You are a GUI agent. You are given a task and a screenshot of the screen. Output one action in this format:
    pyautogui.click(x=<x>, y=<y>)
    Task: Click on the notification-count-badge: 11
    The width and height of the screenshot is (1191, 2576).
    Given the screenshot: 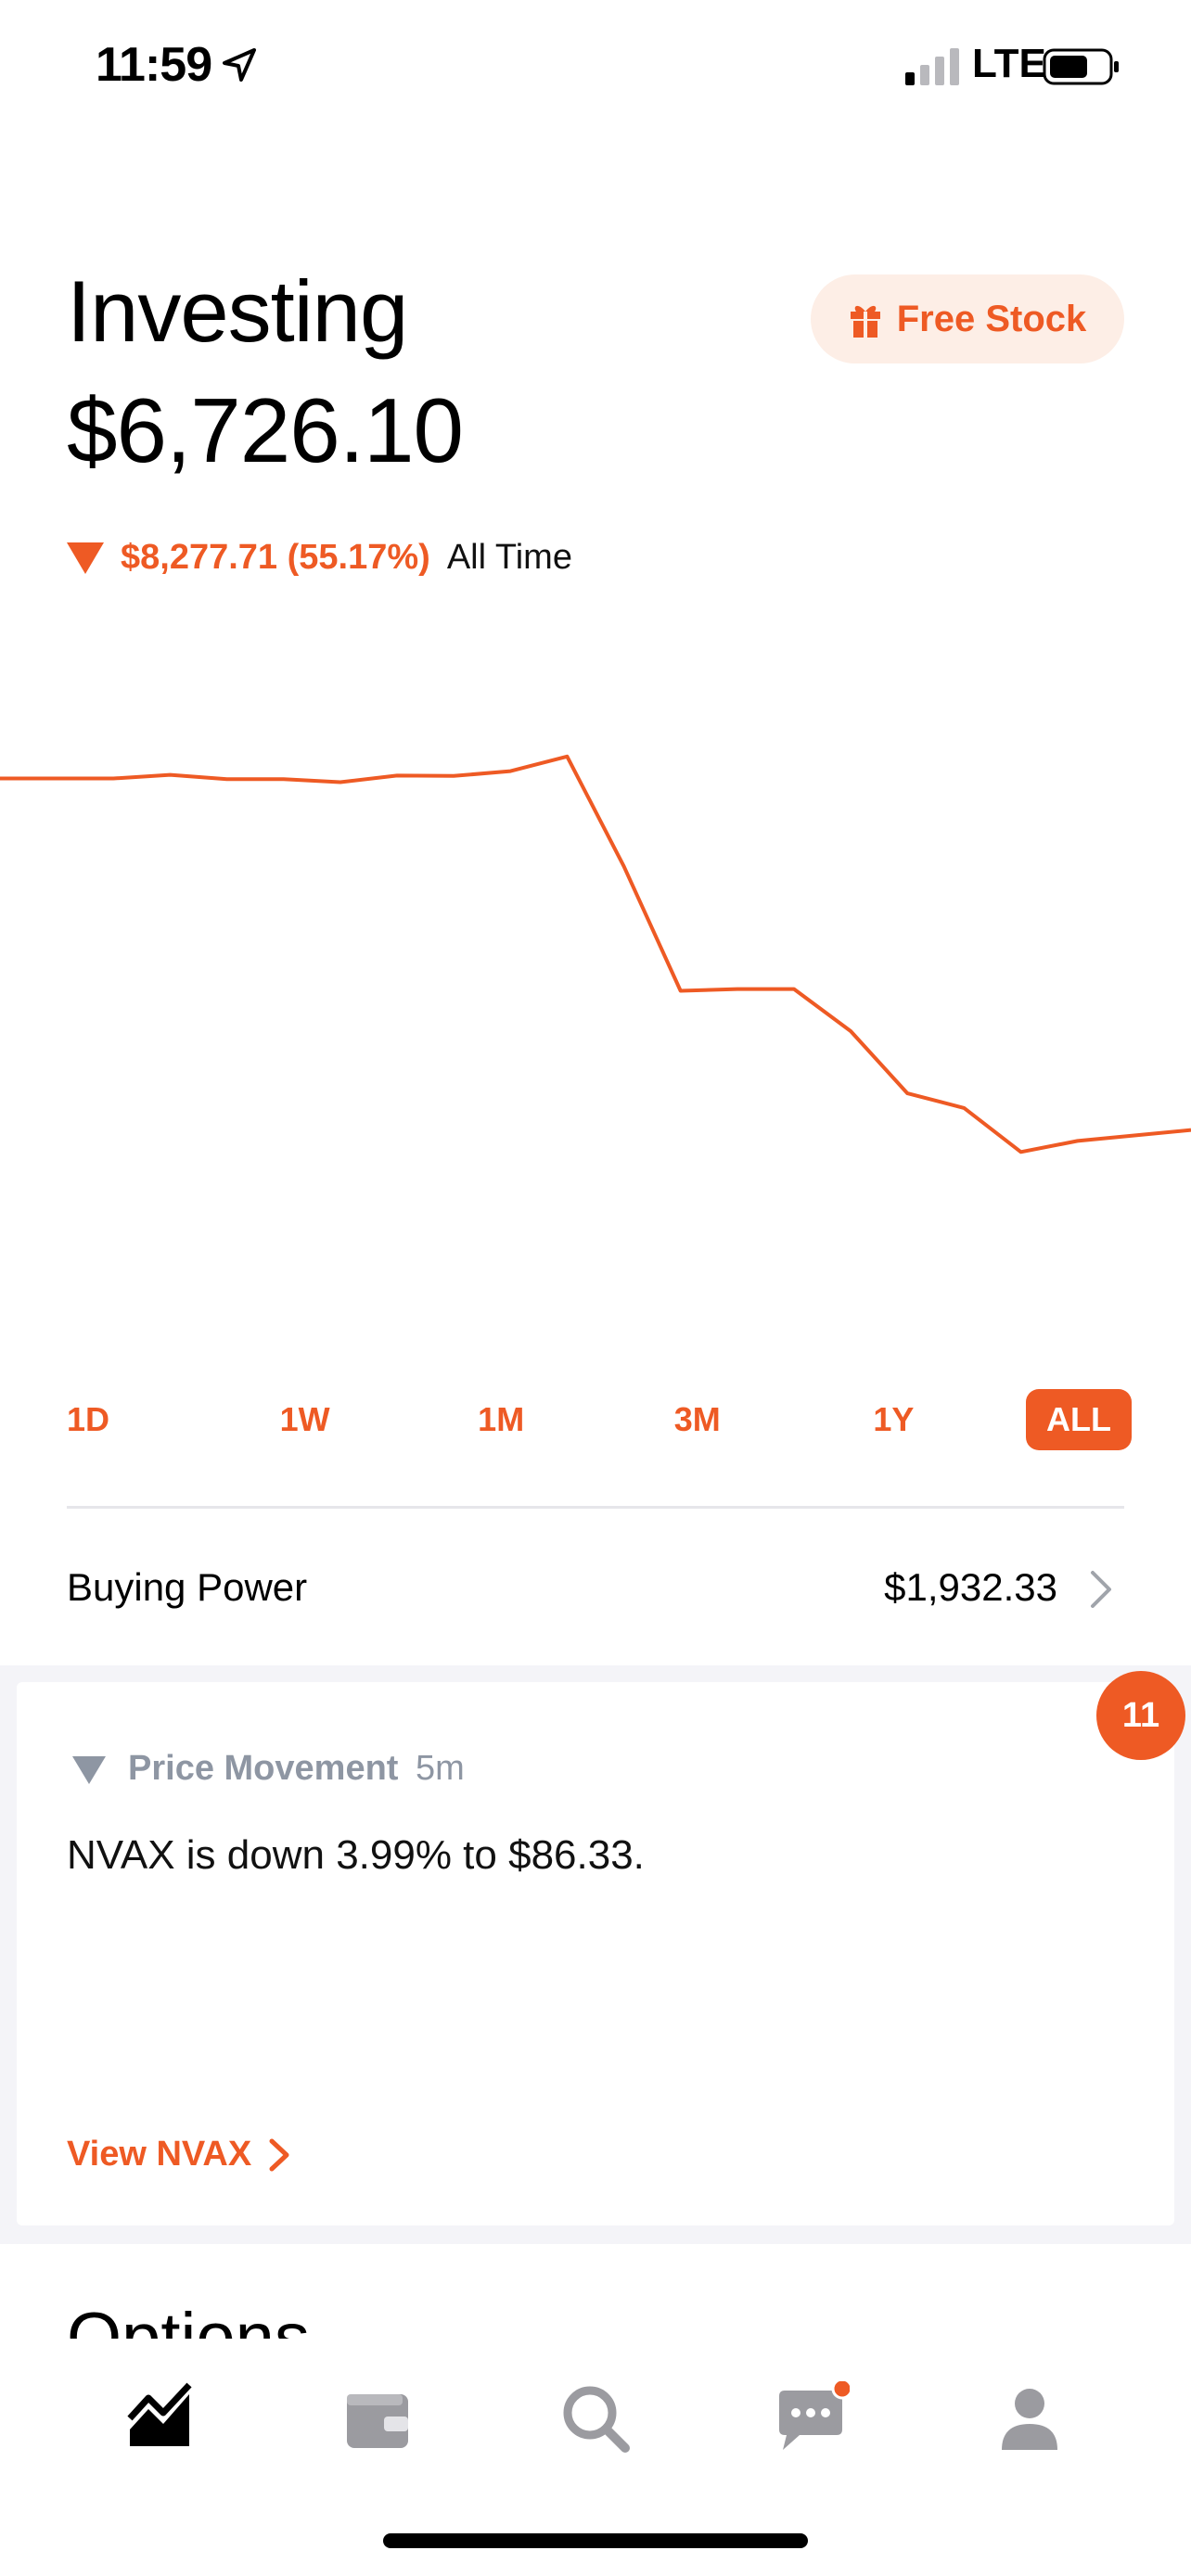 What is the action you would take?
    pyautogui.click(x=1140, y=1715)
    